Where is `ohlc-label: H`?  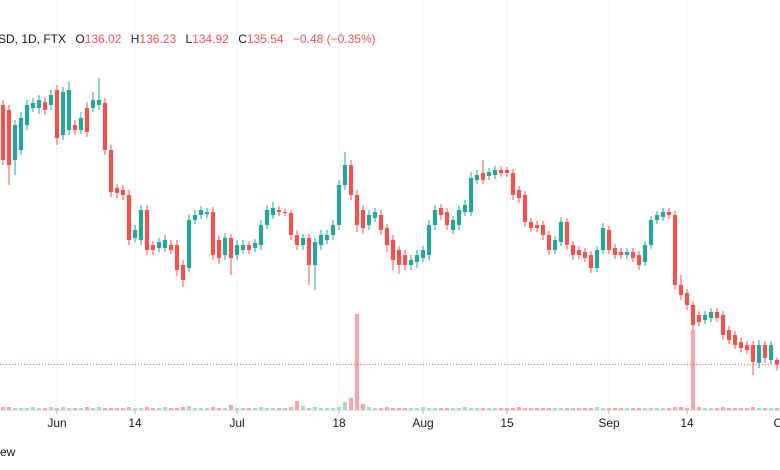 ohlc-label: H is located at coordinates (135, 39).